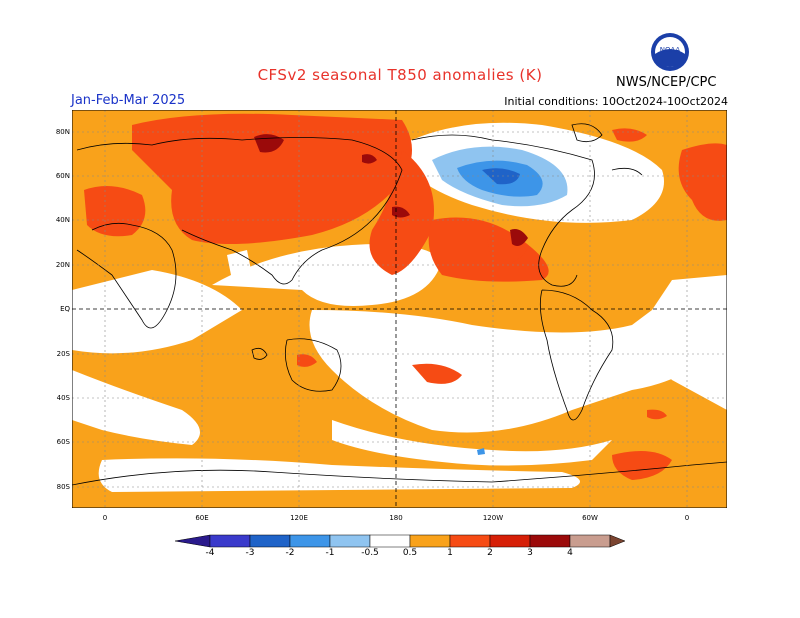 This screenshot has height=618, width=800. What do you see at coordinates (63, 354) in the screenshot?
I see `lat-label-20s: 20S` at bounding box center [63, 354].